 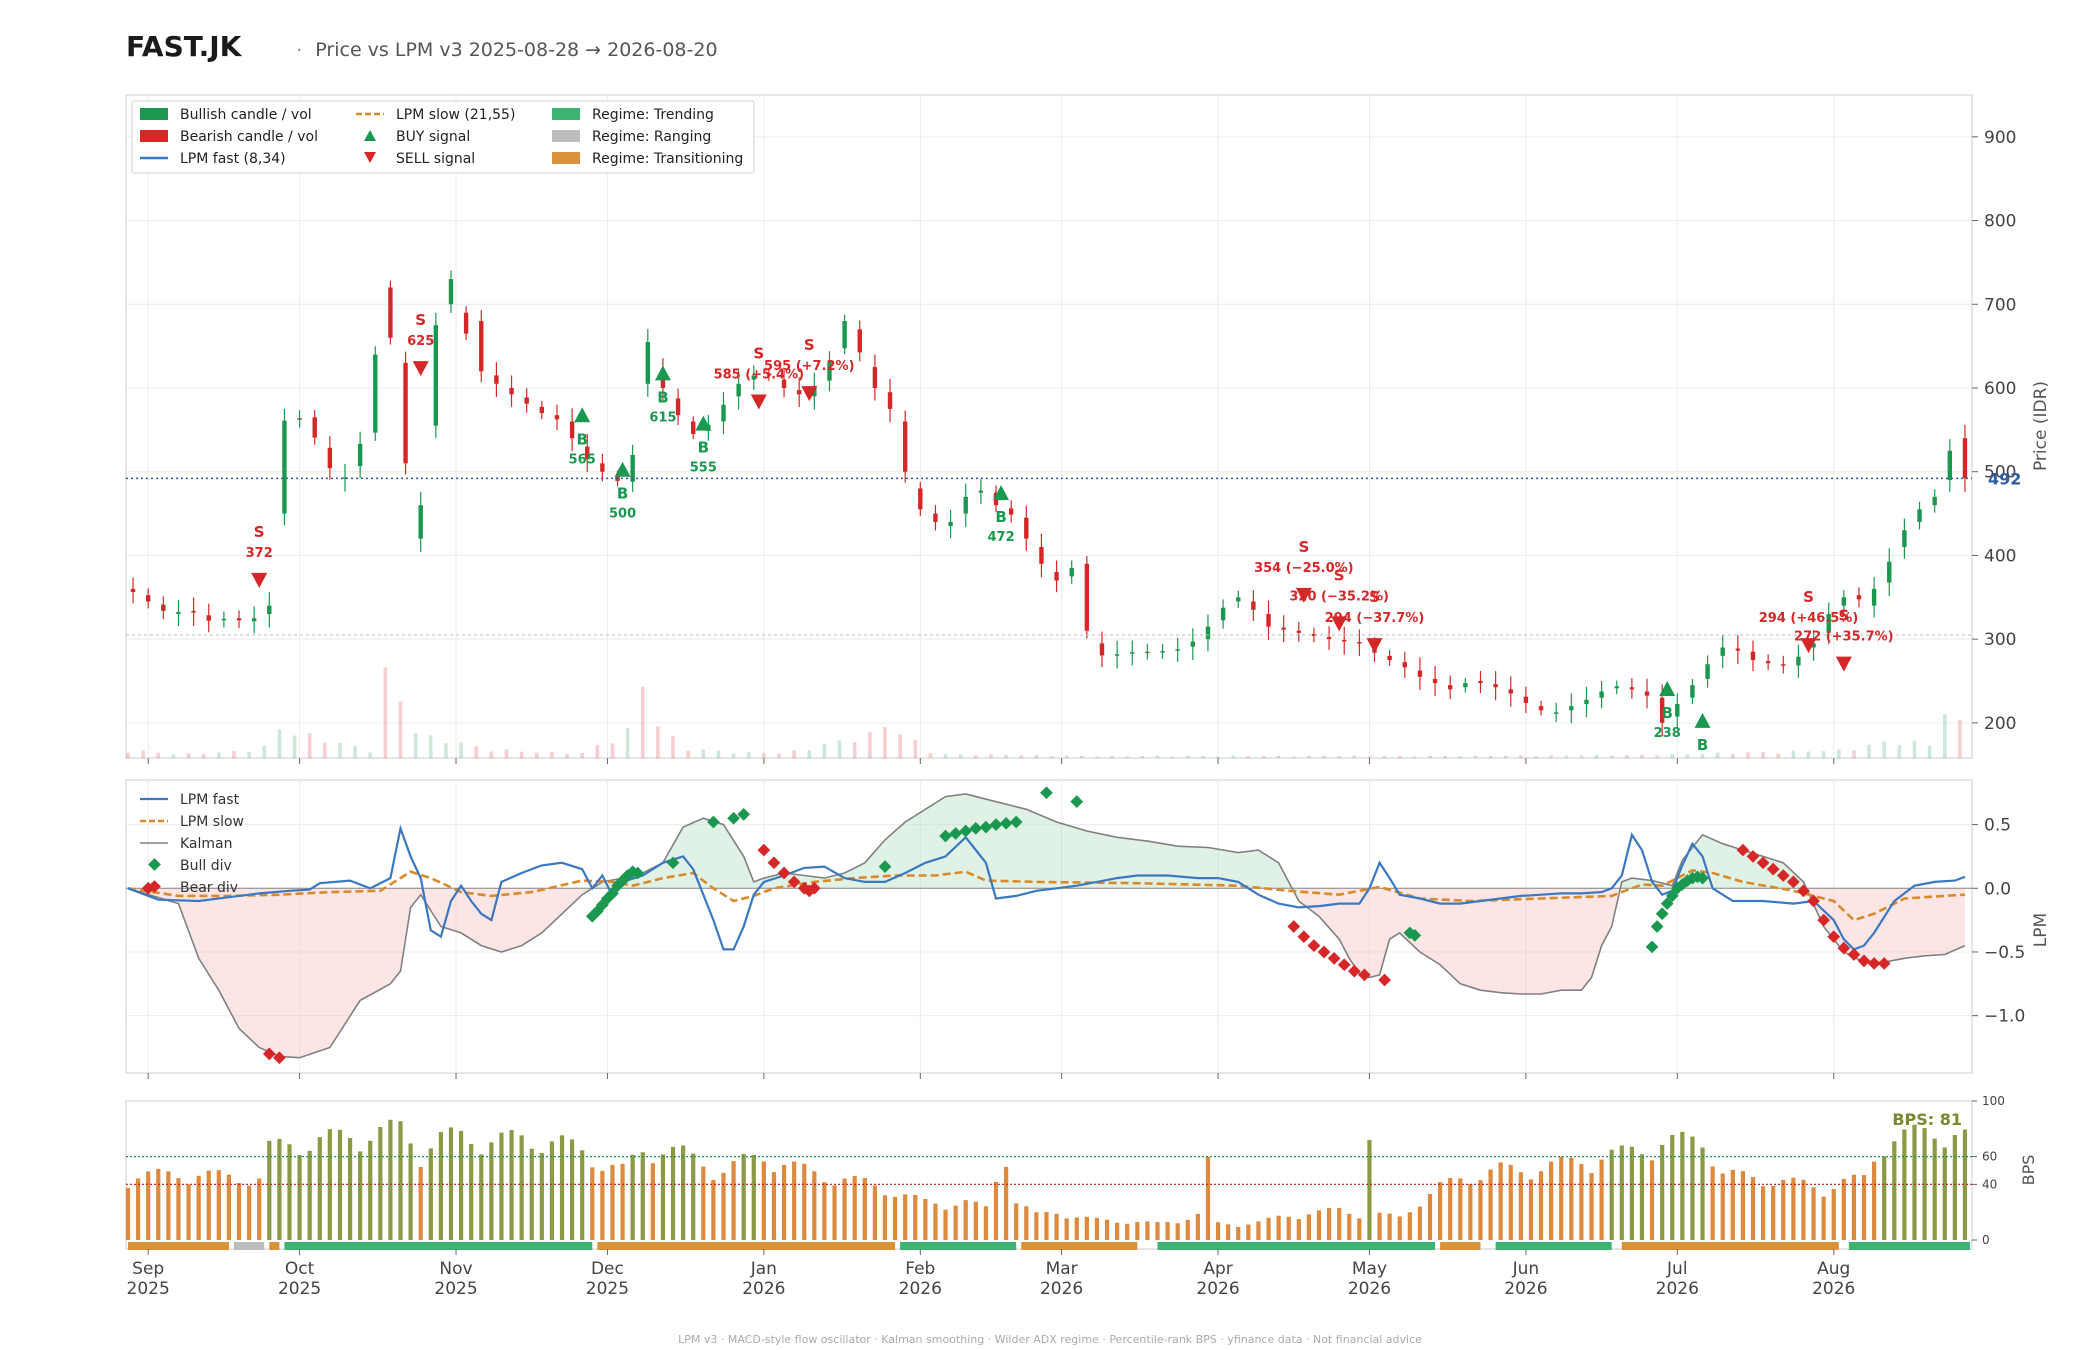 I want to click on legend2-kalman-label: Kalman, so click(x=206, y=844).